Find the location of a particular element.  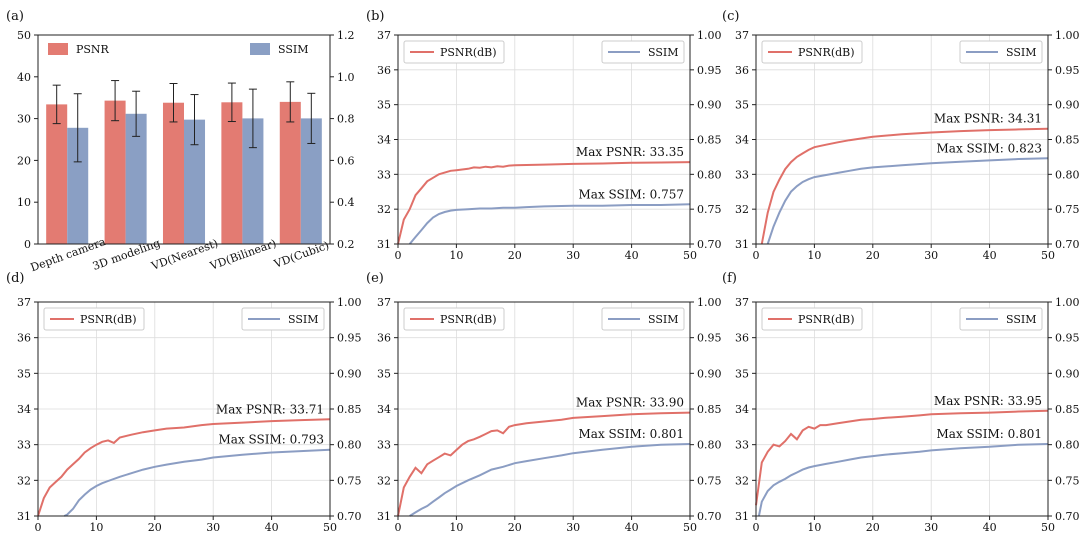

panel-label: (e) is located at coordinates (375, 278).